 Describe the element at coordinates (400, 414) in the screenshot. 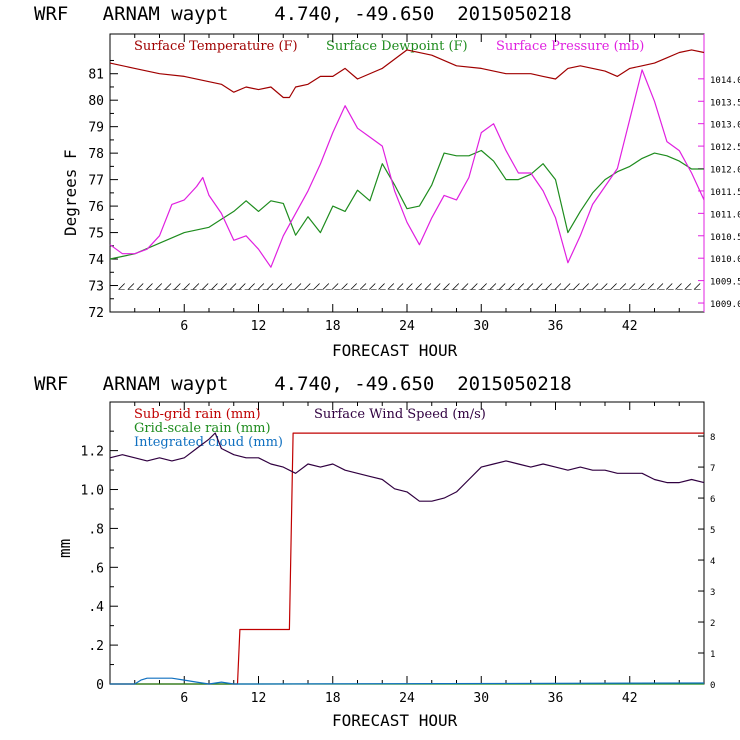

I see `legend-surface-wind-speed: Surface Wind Speed (m/s)` at that location.